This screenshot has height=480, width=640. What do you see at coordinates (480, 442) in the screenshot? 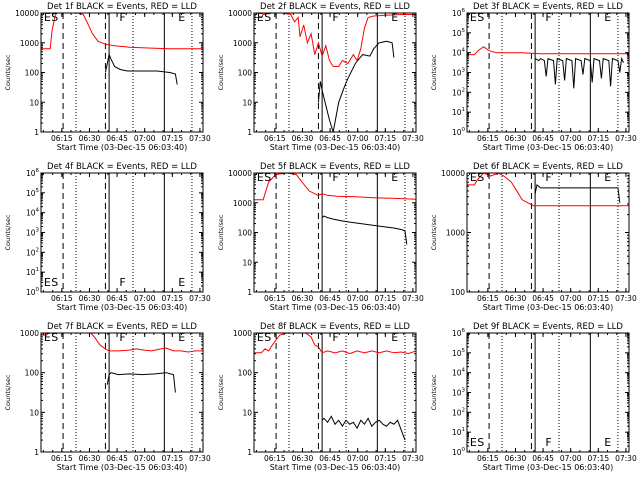
I see `marker-S: S` at bounding box center [480, 442].